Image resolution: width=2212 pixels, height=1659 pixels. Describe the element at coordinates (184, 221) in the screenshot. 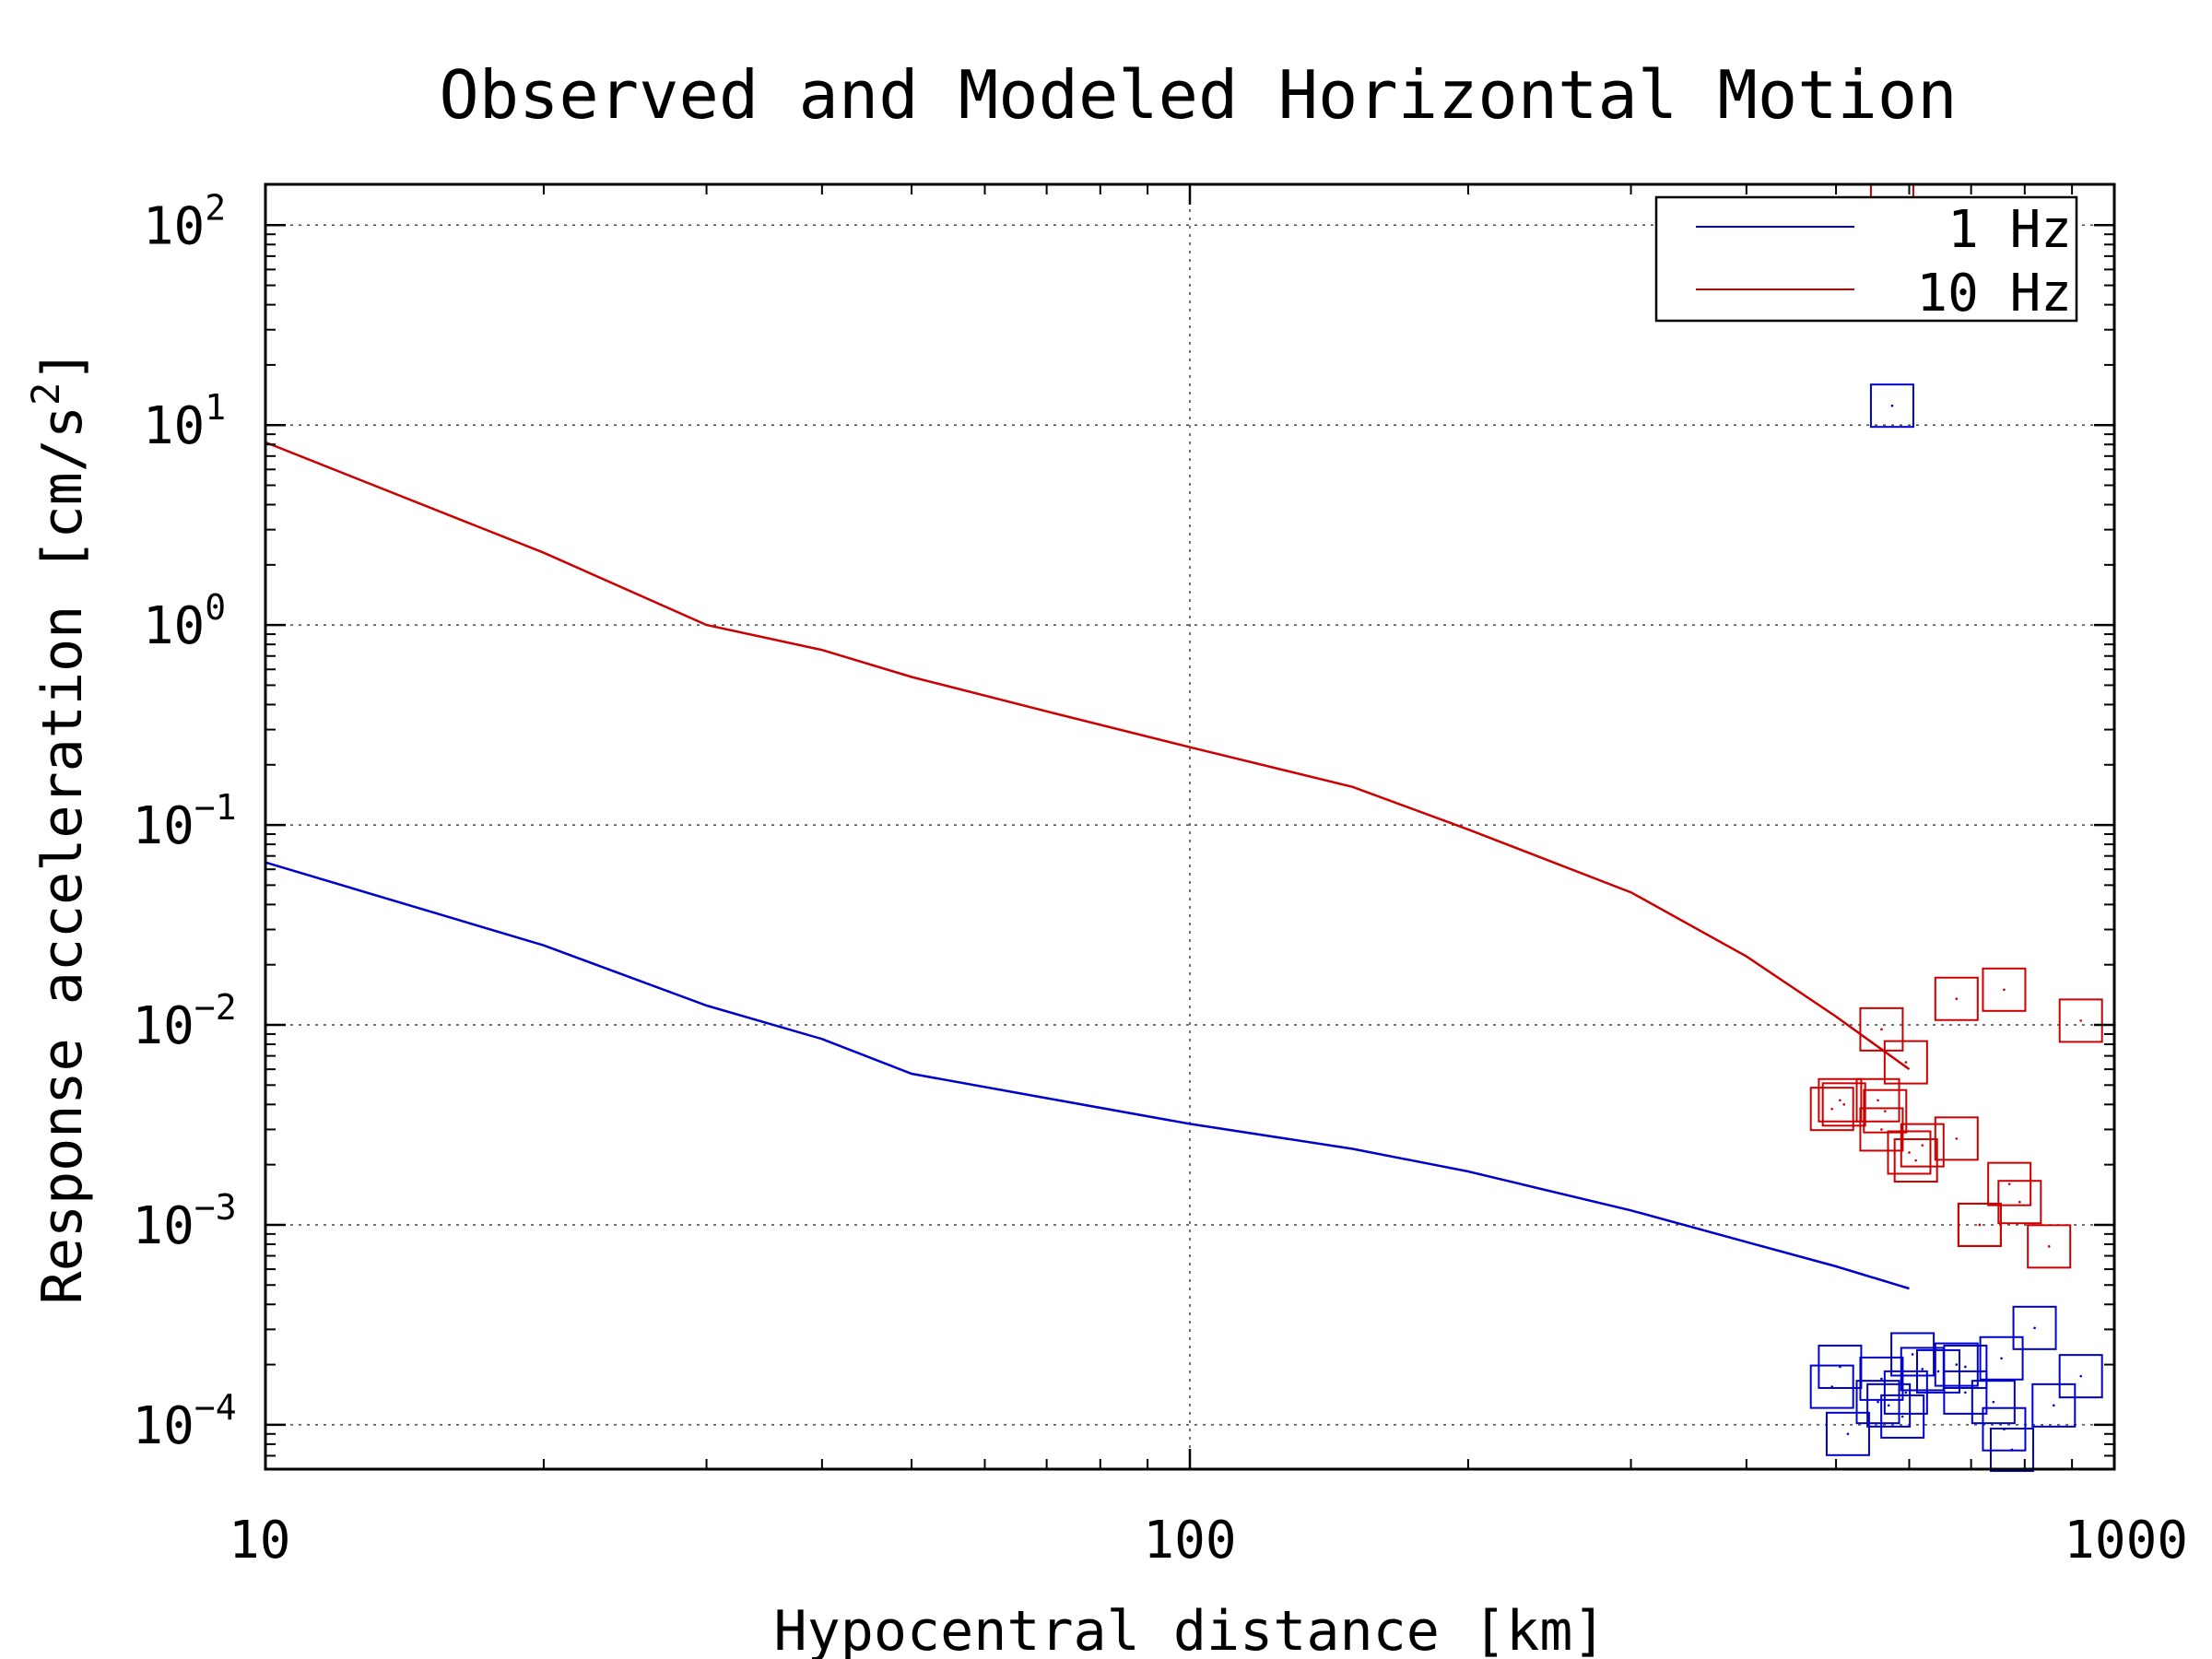

I see `y-tick-label: 10²` at that location.